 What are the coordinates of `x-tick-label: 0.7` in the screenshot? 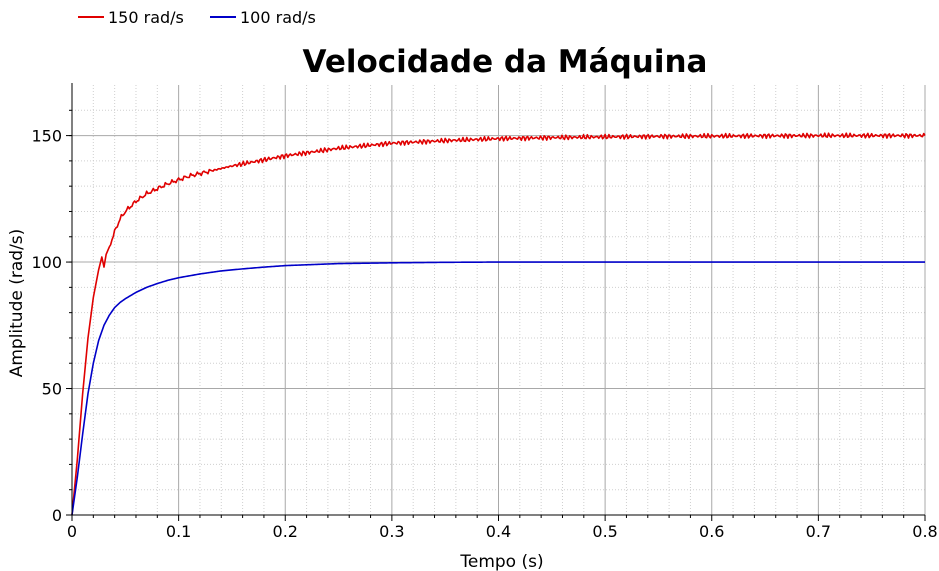 It's located at (818, 531).